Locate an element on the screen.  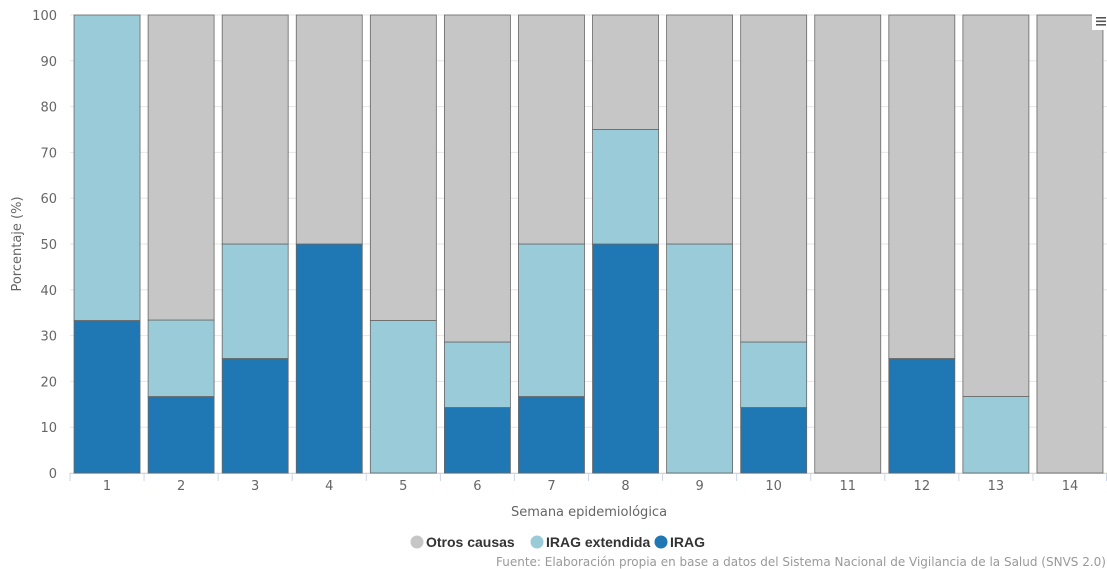
legend-label: IRAG is located at coordinates (687, 542).